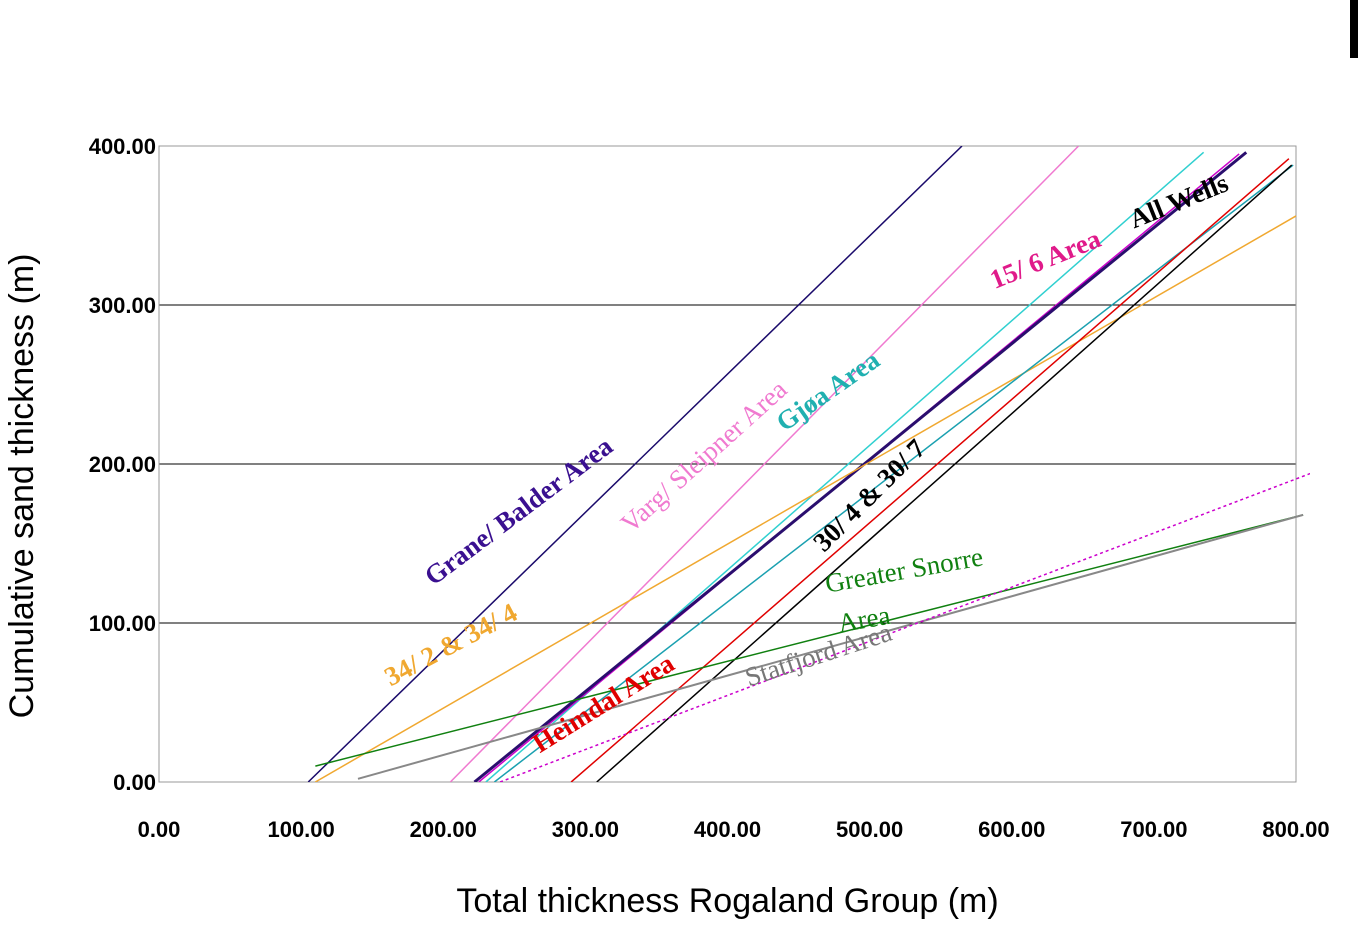  What do you see at coordinates (122, 623) in the screenshot?
I see `y-tick-label-1: 100.00` at bounding box center [122, 623].